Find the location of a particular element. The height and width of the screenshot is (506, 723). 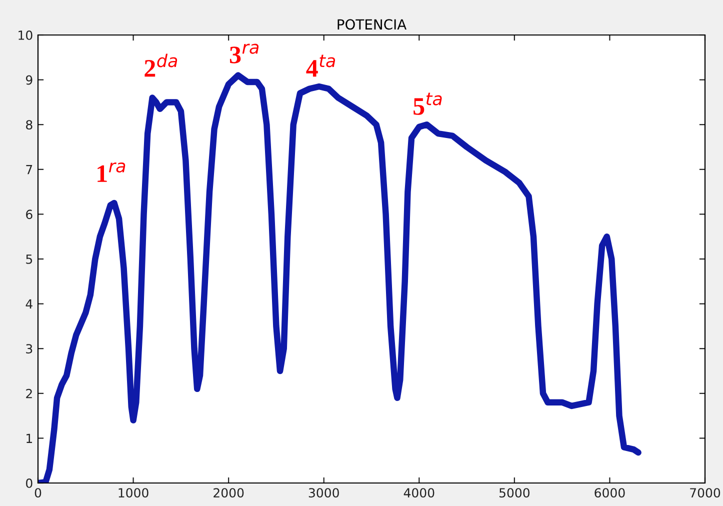

y-tick-label: 2 is located at coordinates (29, 393).